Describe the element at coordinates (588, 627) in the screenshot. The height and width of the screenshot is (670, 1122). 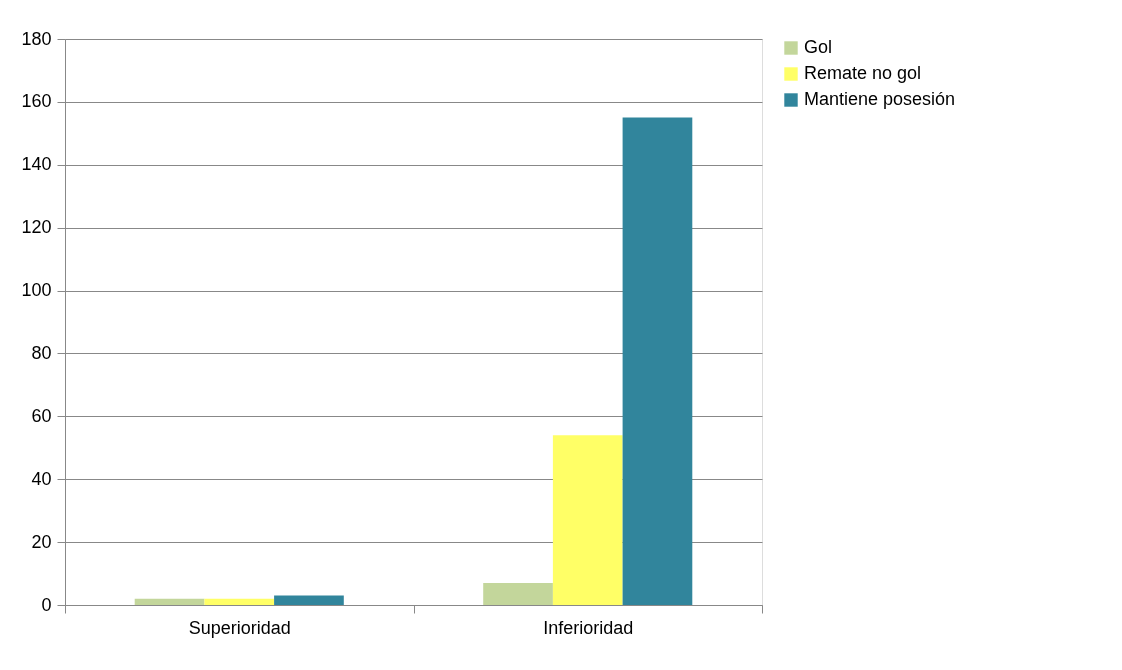
I see `x-tick-label: Inferioridad` at that location.